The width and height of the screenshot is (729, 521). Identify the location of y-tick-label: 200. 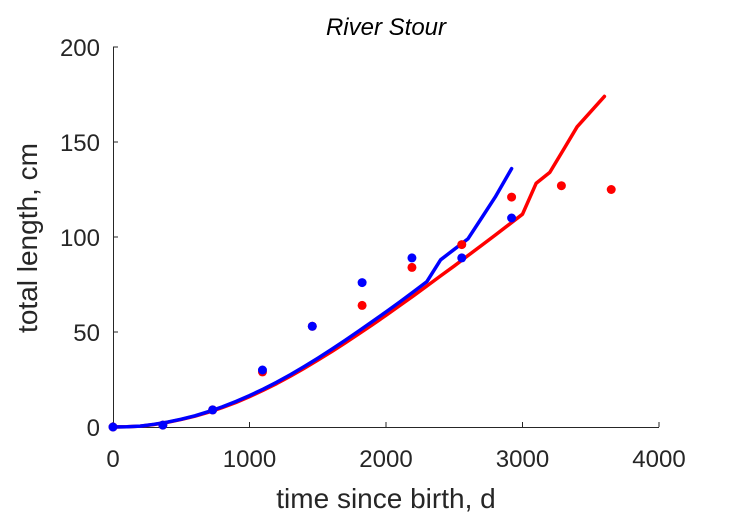
(80, 48).